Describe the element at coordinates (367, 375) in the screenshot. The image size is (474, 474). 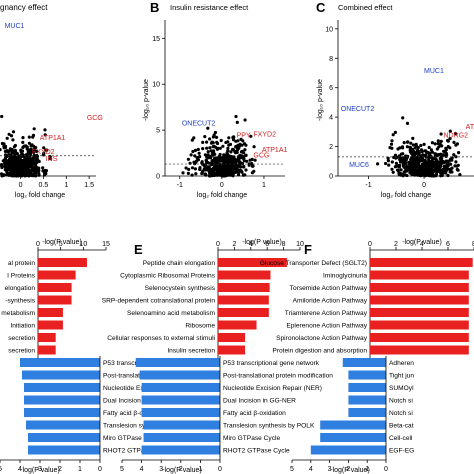
I see `bars-f-down-bar` at that location.